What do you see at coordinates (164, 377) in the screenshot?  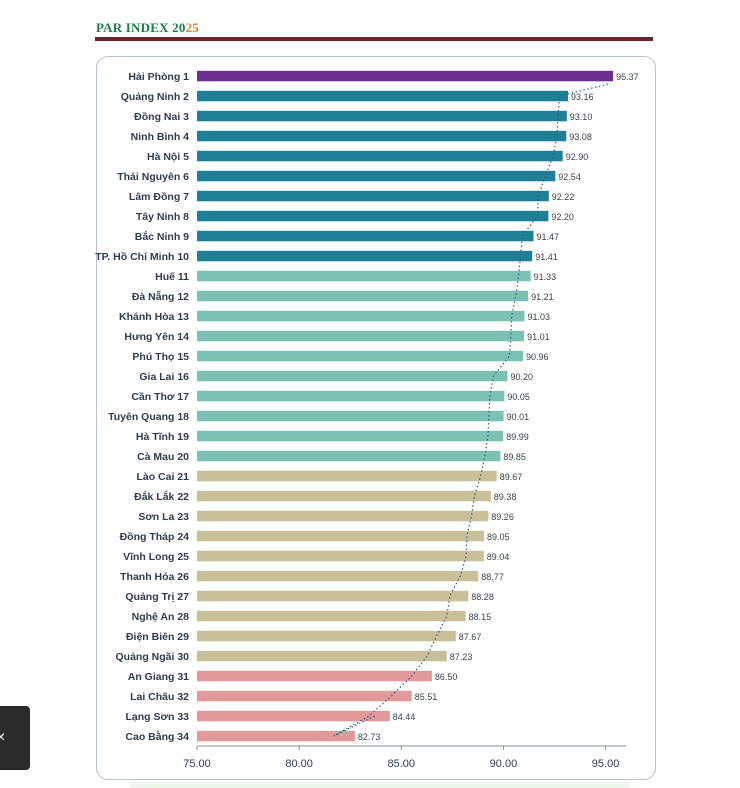 I see `category-label: Gia Lai 16` at bounding box center [164, 377].